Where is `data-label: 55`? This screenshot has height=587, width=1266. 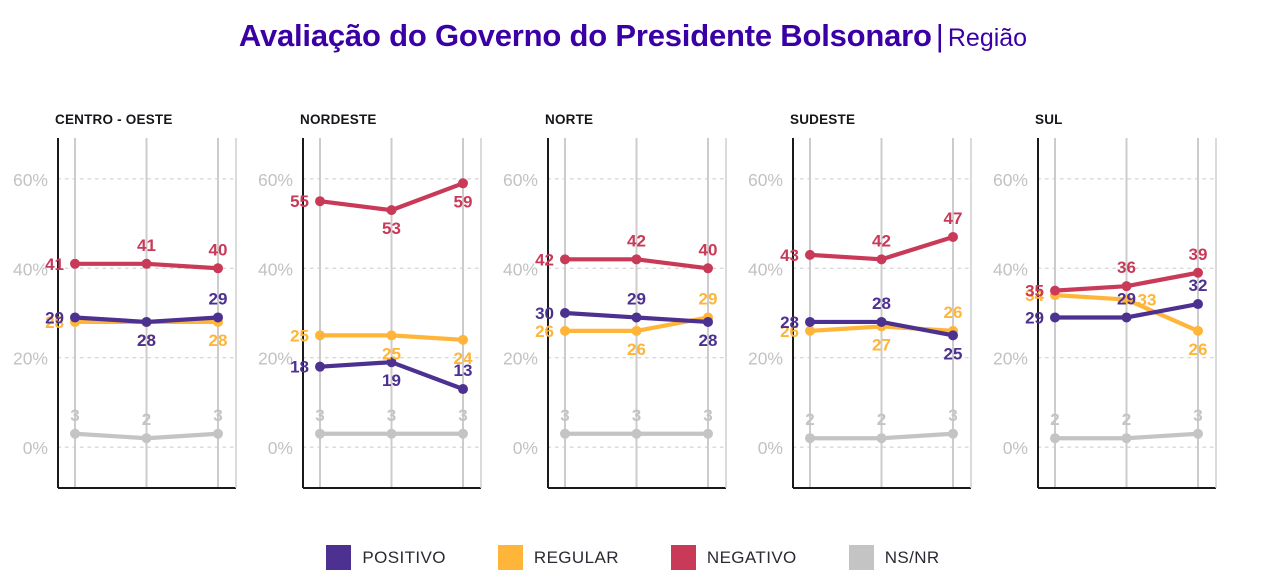
data-label: 55 is located at coordinates (299, 201).